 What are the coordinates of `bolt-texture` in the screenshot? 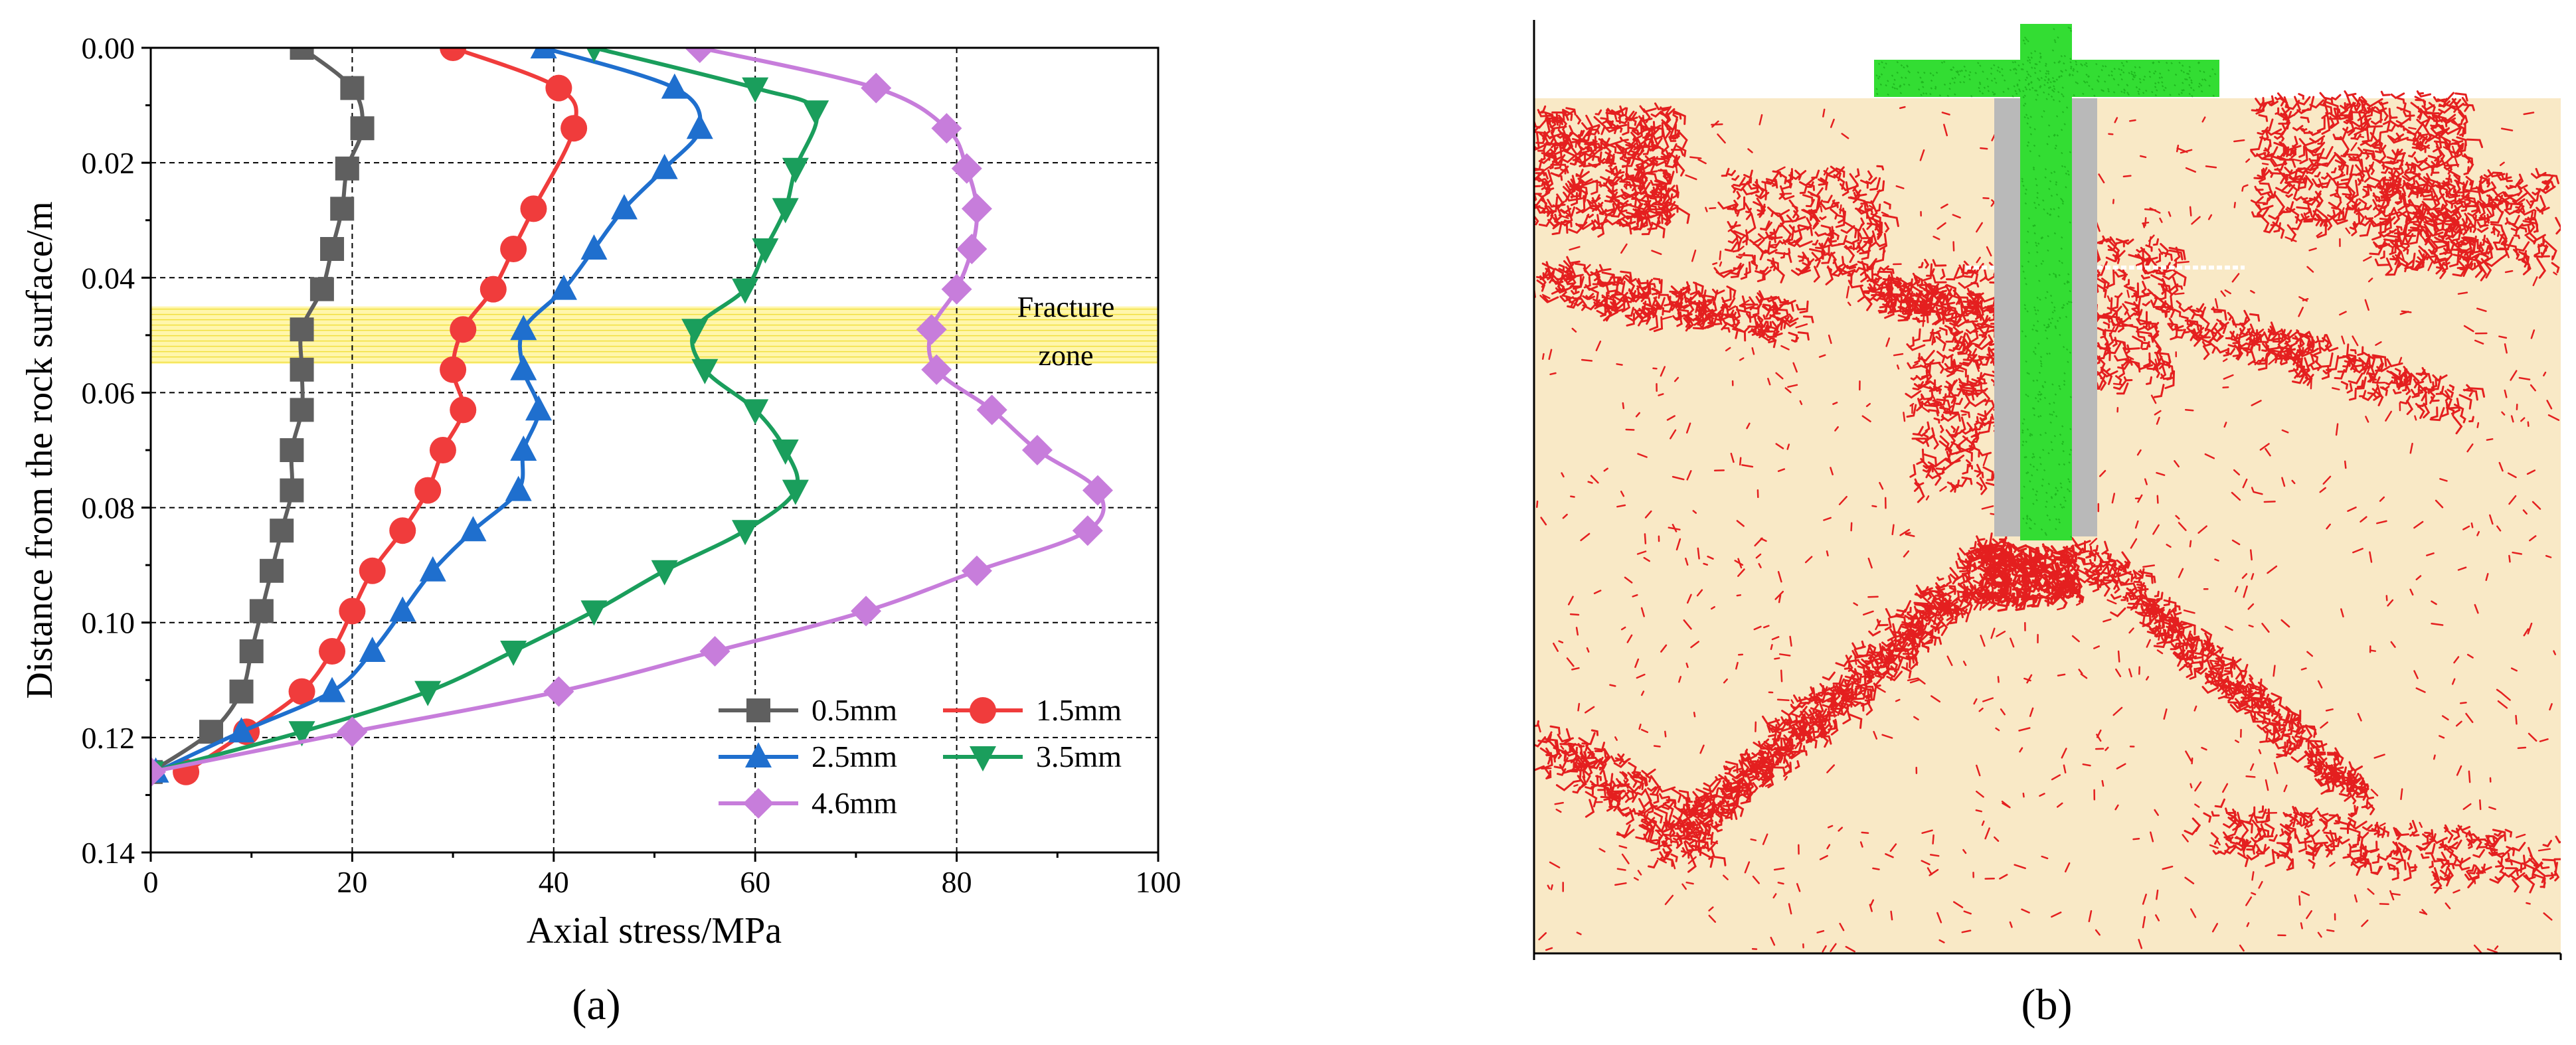 It's located at (2046, 282).